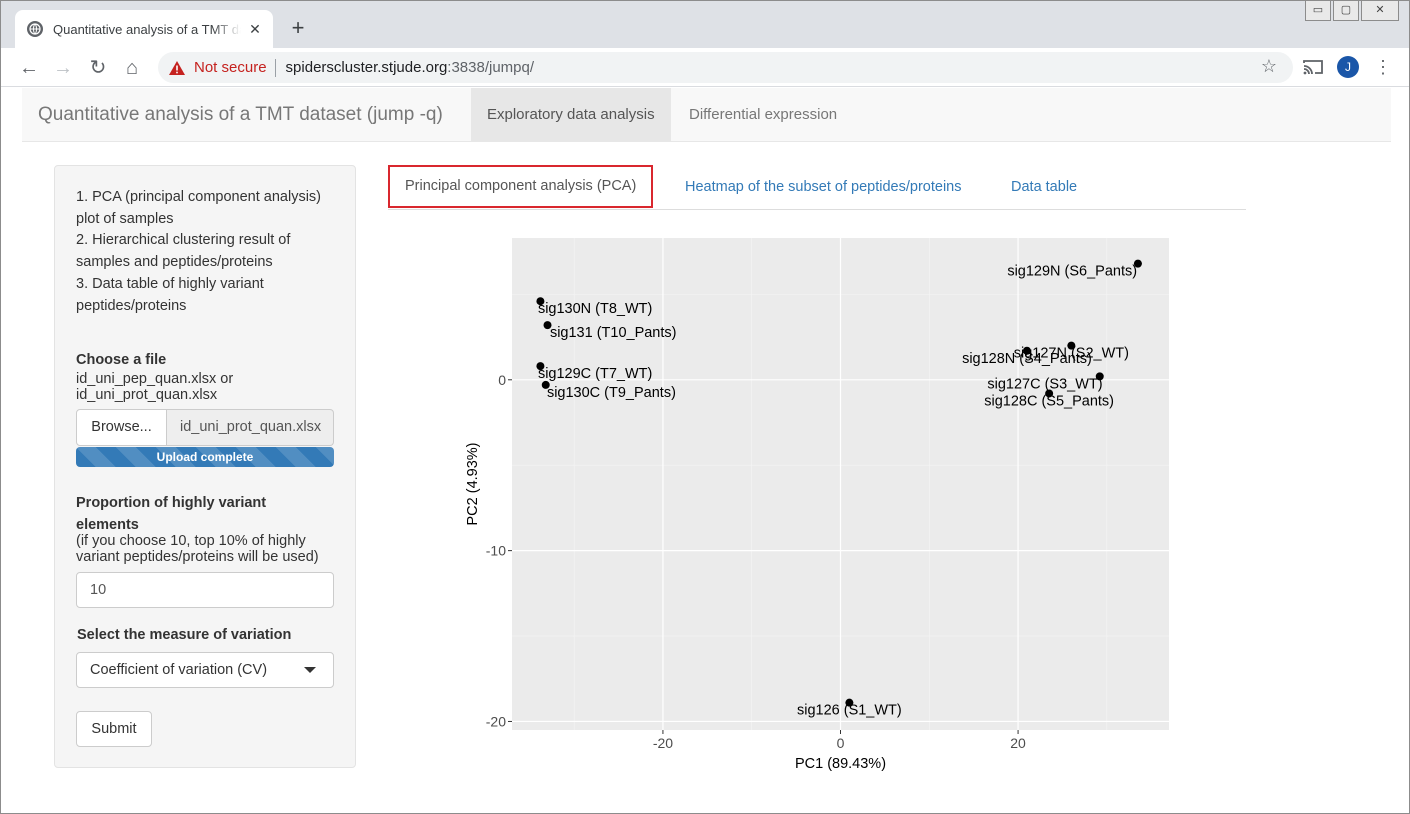 This screenshot has height=814, width=1410. Describe the element at coordinates (1383, 67) in the screenshot. I see `more-menu-icon: ⋮` at that location.